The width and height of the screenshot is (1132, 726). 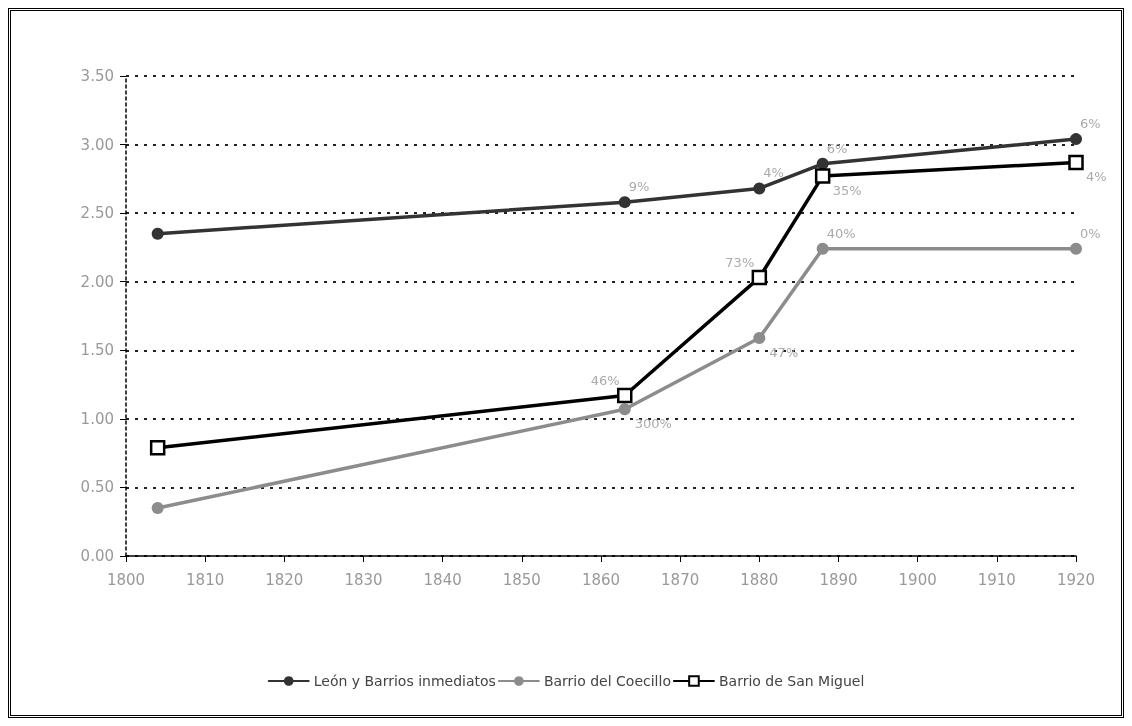 What do you see at coordinates (838, 579) in the screenshot?
I see `x-tick-label: 1890` at bounding box center [838, 579].